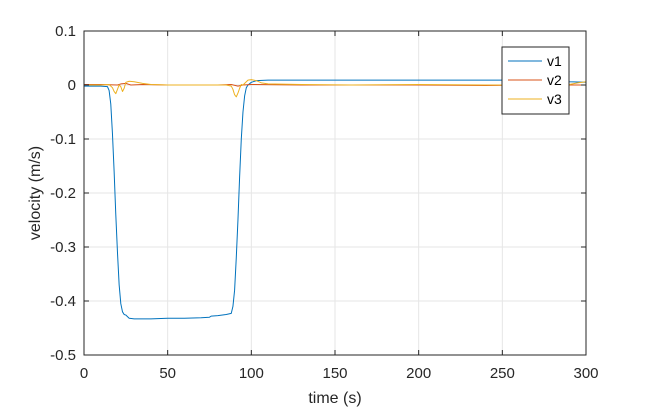 The width and height of the screenshot is (648, 408). I want to click on y-tick-label: -0.2, so click(63, 193).